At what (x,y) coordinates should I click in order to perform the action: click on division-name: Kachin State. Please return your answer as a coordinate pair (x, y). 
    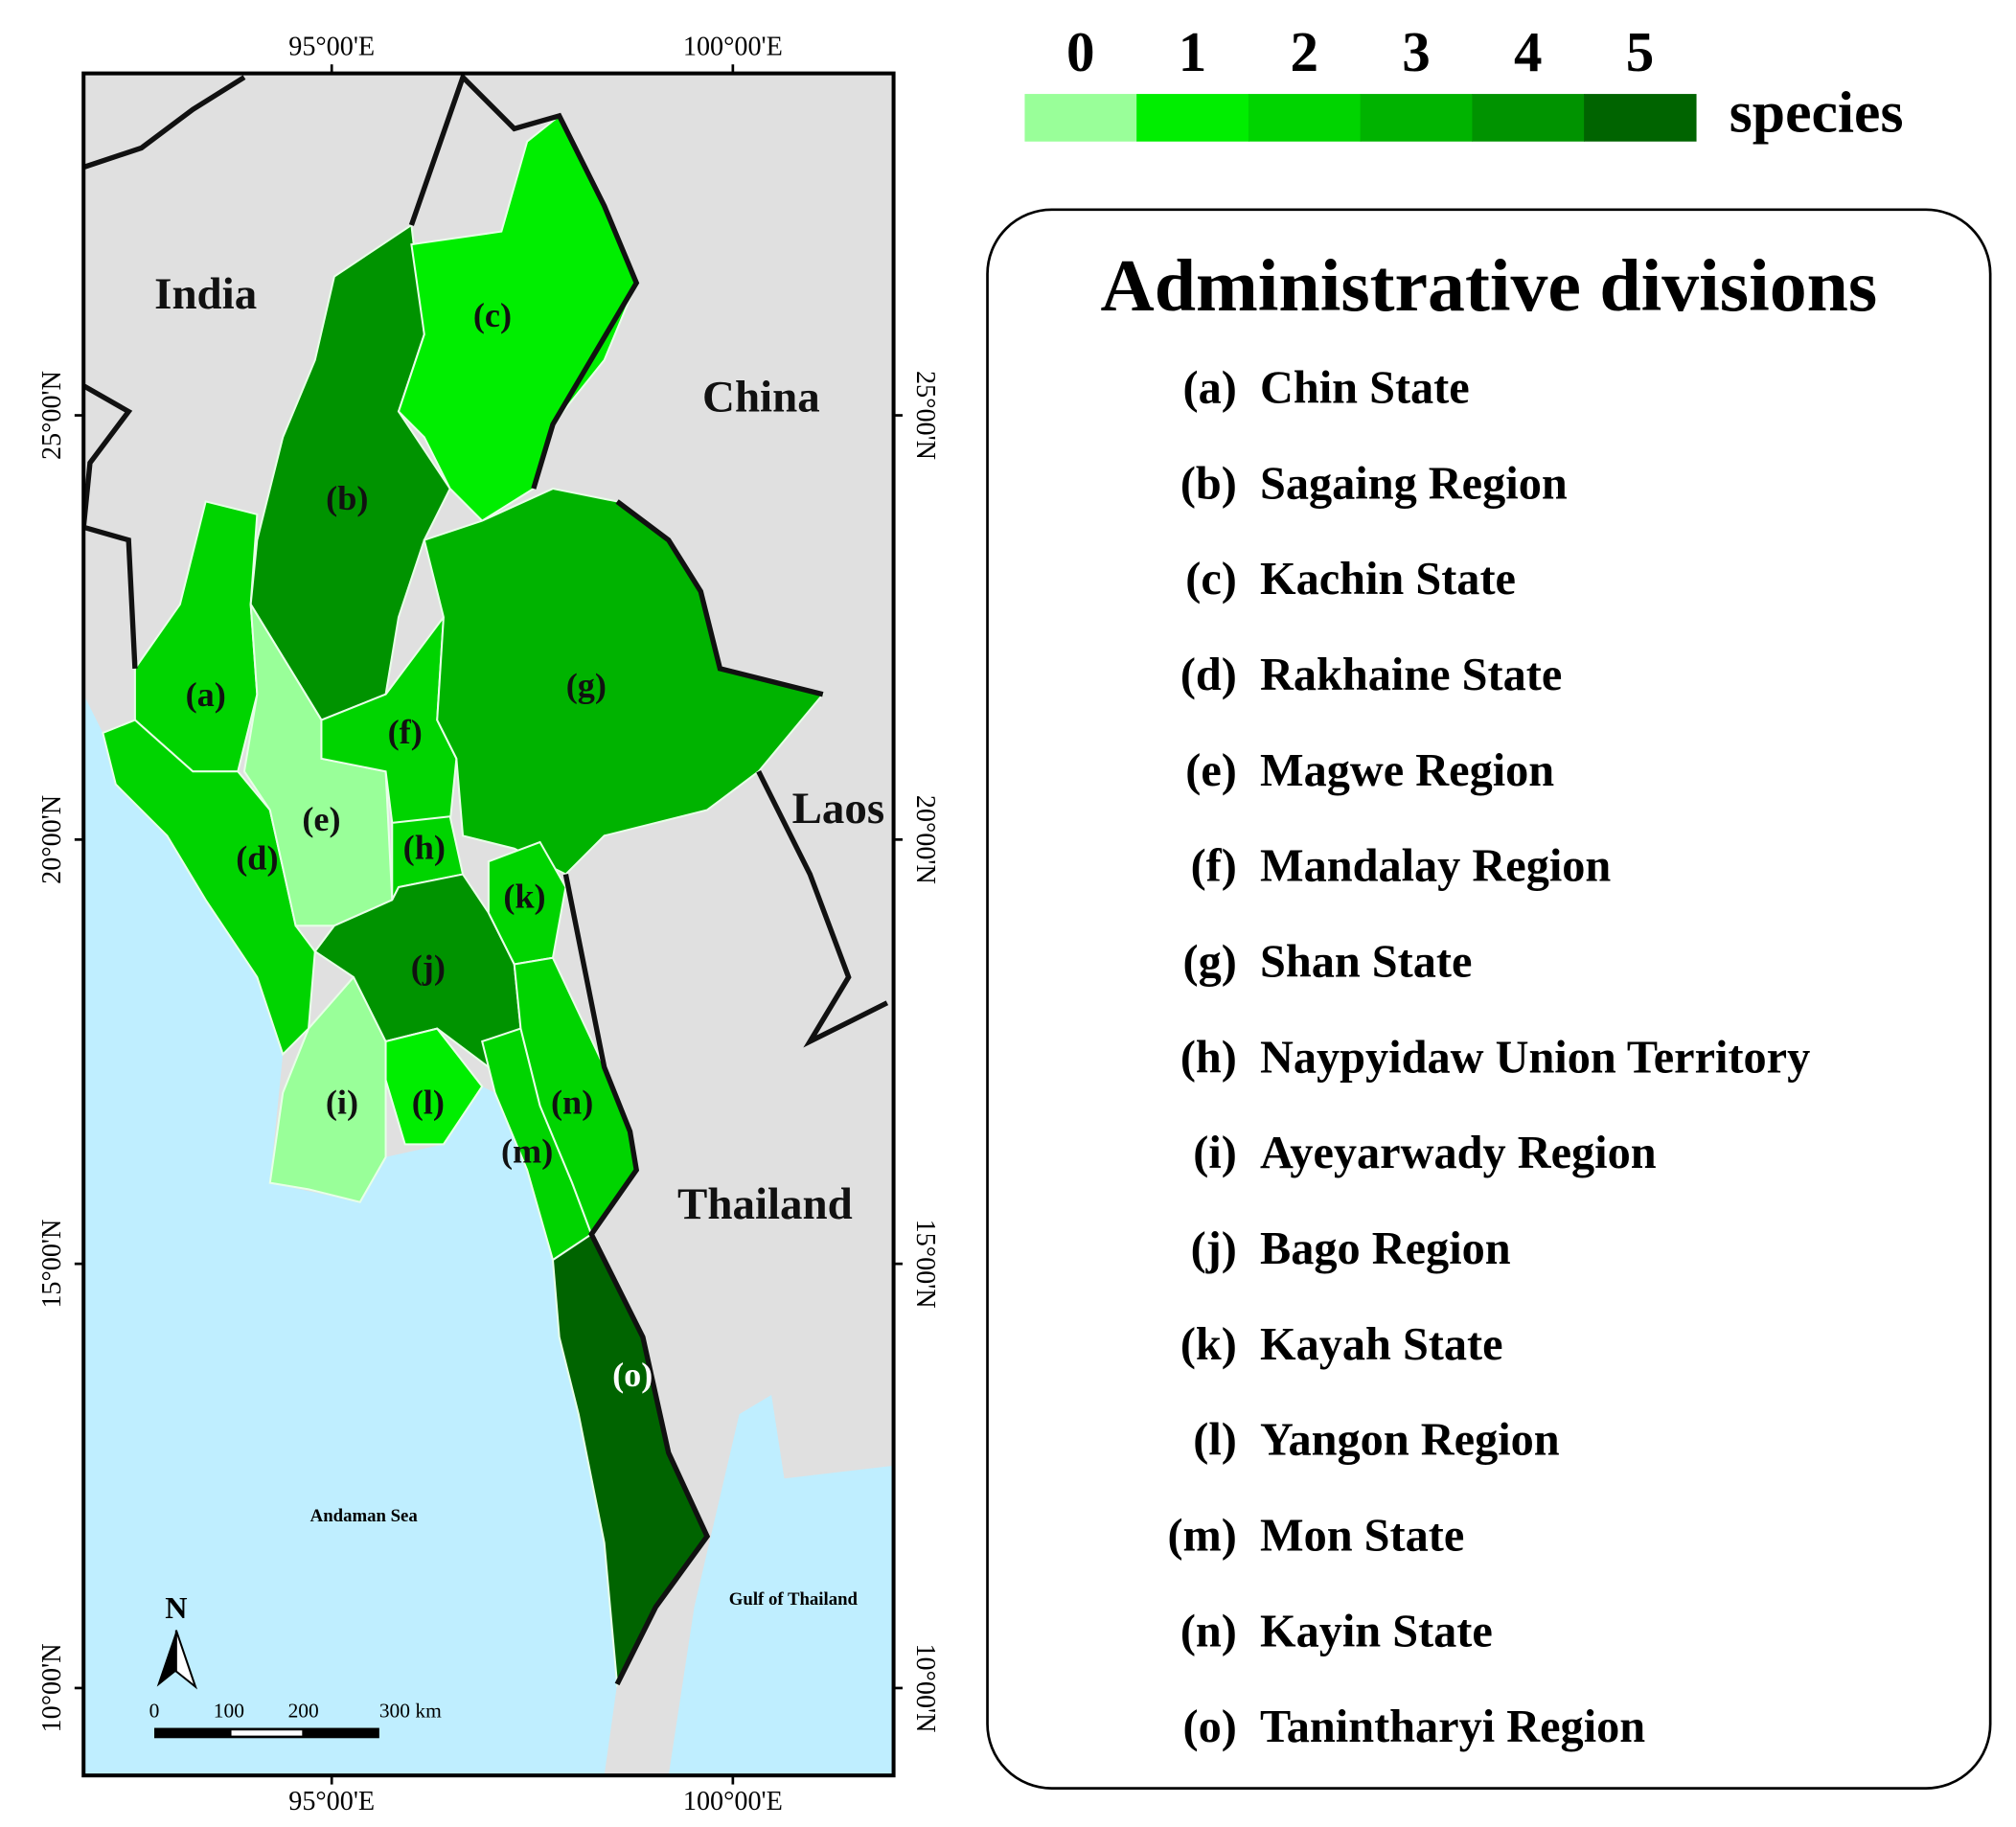
    Looking at the image, I should click on (1388, 579).